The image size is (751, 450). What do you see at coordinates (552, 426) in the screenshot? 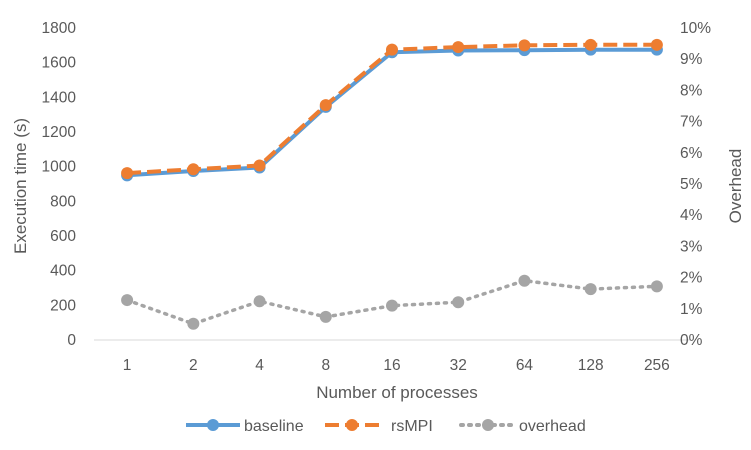
I see `legend-label-overhead: overhead` at bounding box center [552, 426].